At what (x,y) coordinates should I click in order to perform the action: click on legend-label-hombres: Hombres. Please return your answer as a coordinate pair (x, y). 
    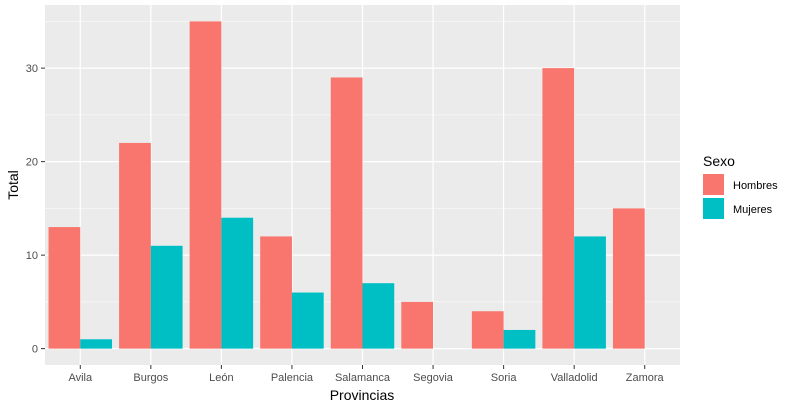
    Looking at the image, I should click on (755, 186).